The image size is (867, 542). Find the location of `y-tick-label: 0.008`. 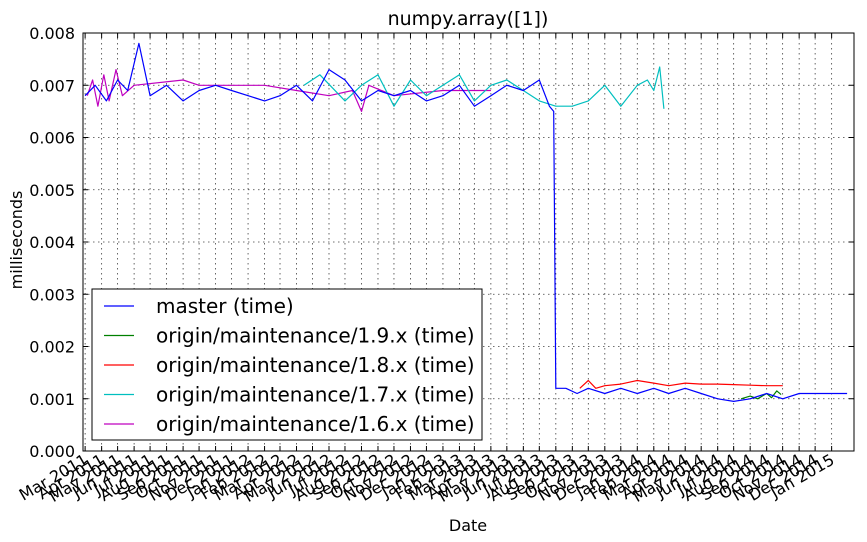

y-tick-label: 0.008 is located at coordinates (52, 33).